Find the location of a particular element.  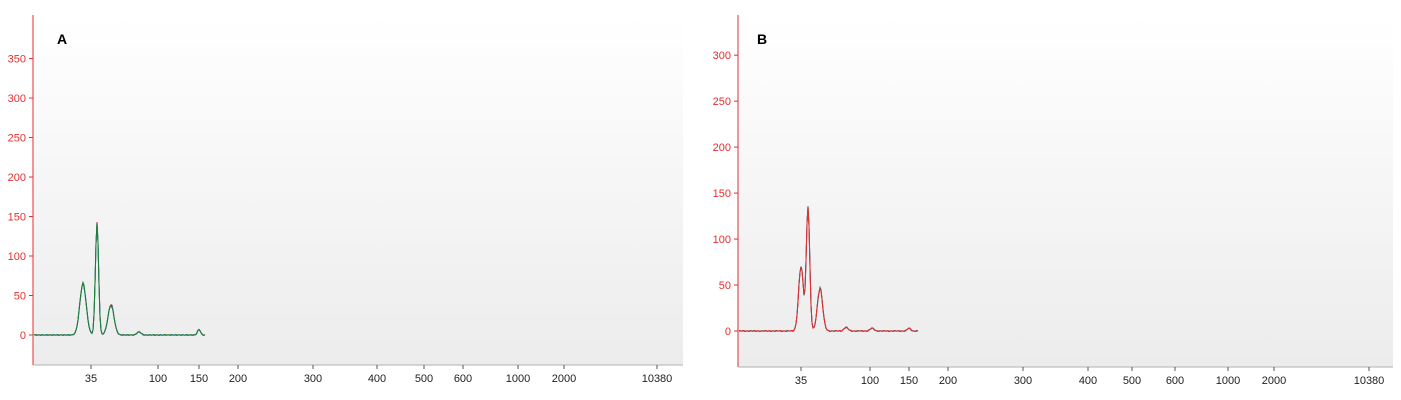

y-tick-label: 350 is located at coordinates (17, 60).